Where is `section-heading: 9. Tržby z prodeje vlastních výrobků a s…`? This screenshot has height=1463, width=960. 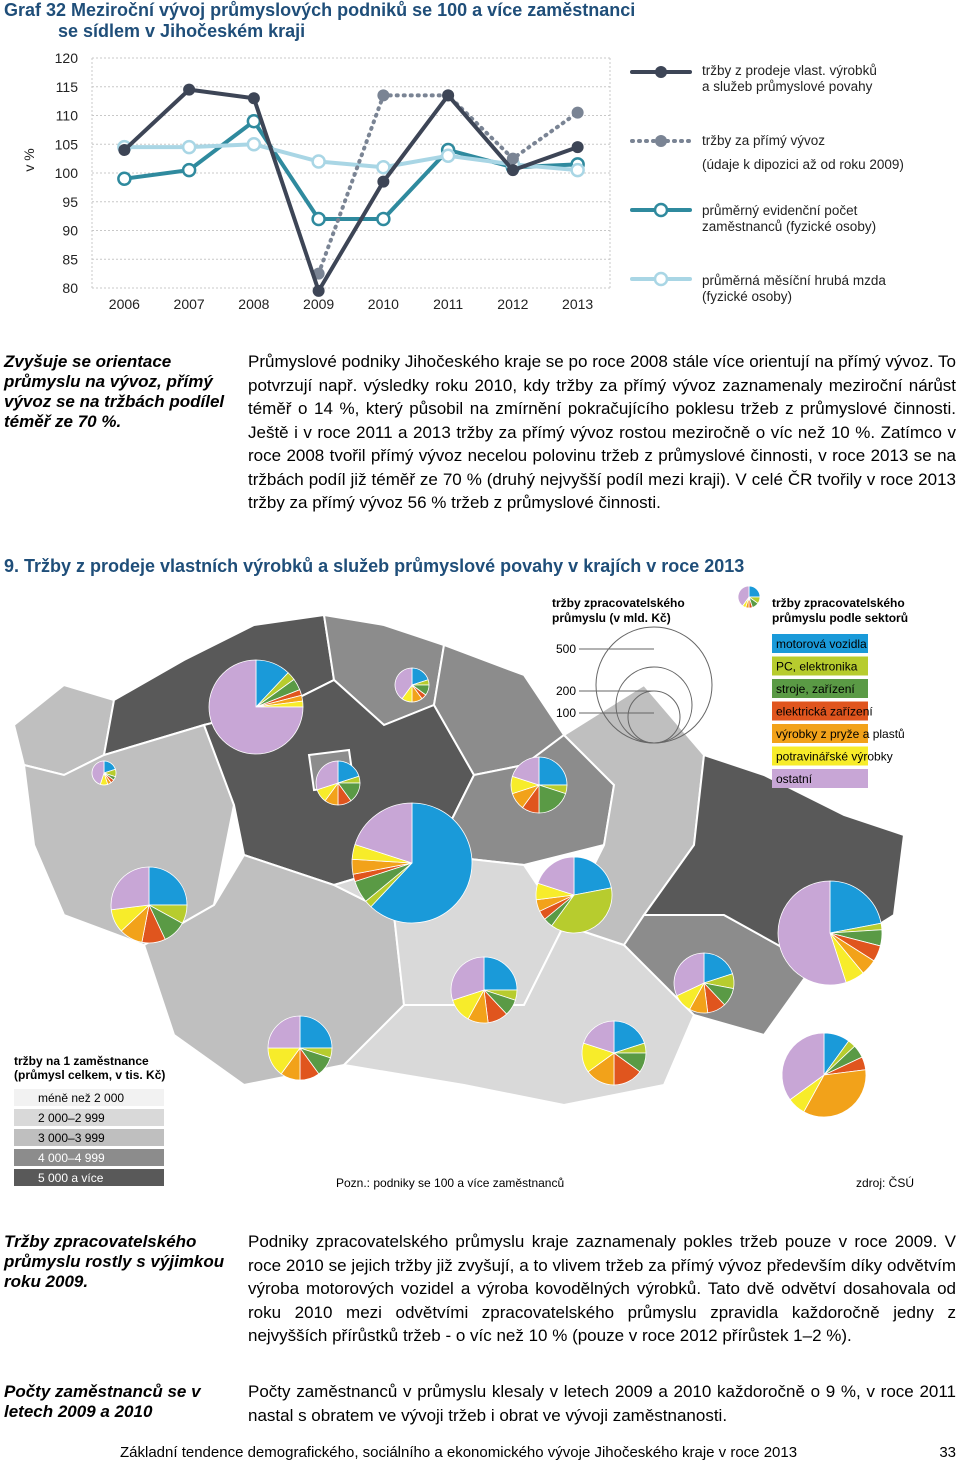 section-heading: 9. Tržby z prodeje vlastních výrobků a s… is located at coordinates (374, 566).